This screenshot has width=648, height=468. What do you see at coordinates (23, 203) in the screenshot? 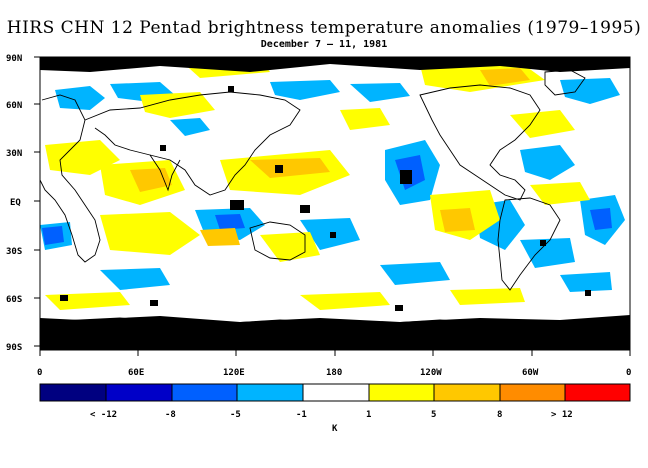
I see `latitude-axis: 90N 60N 30N EQ 30S 60S 90S` at bounding box center [23, 203].